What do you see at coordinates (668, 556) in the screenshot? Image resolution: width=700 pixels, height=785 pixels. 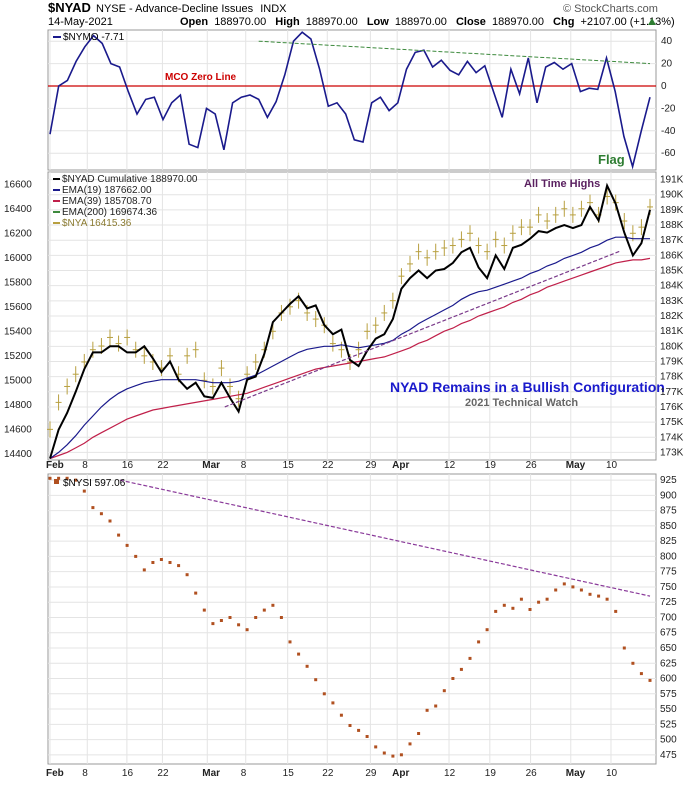 I see `y-tick-label-bottom: 800` at bounding box center [668, 556].